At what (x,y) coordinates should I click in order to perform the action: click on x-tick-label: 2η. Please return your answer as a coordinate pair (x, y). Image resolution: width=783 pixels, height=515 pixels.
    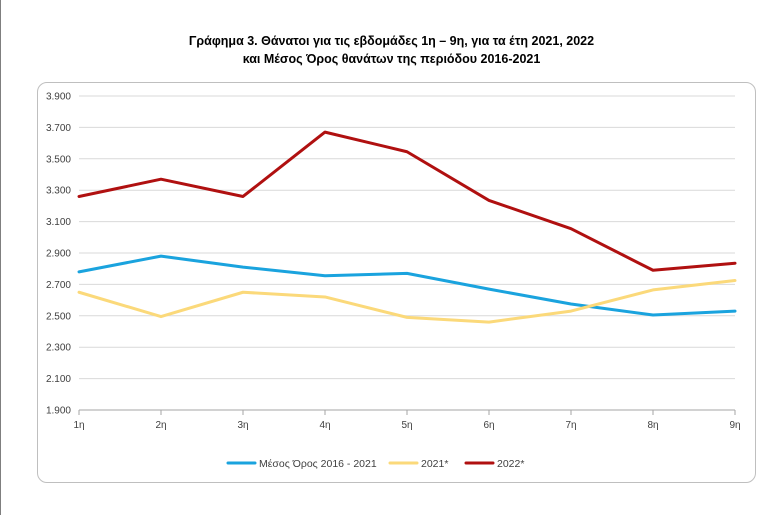
    Looking at the image, I should click on (160, 425).